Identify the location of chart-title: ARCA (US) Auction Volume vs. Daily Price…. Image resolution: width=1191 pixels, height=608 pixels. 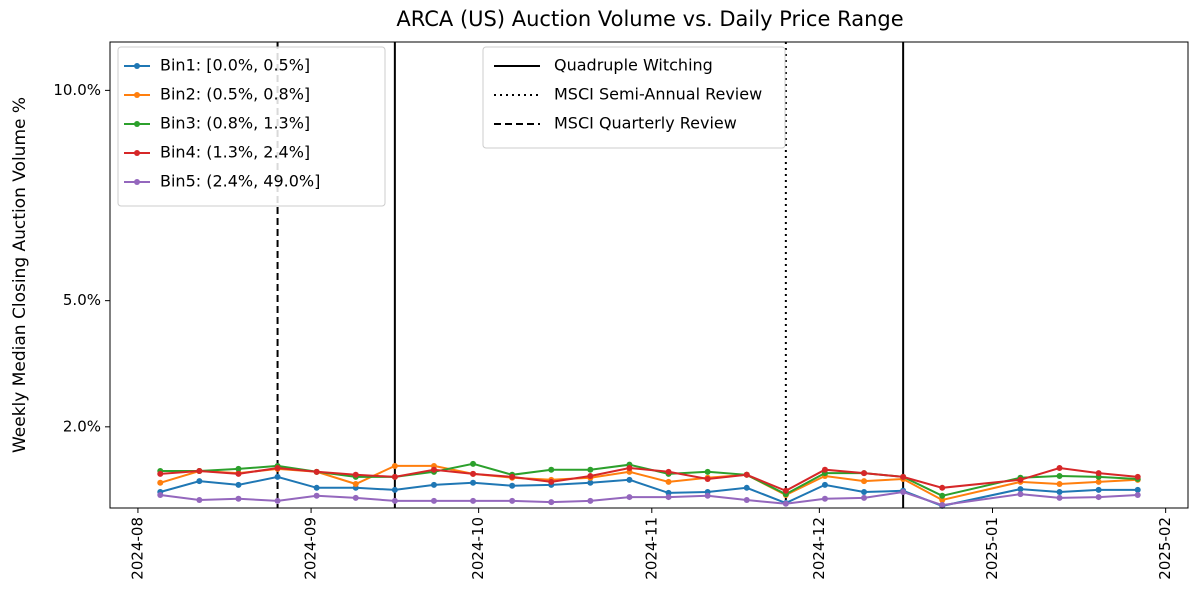
(649, 19).